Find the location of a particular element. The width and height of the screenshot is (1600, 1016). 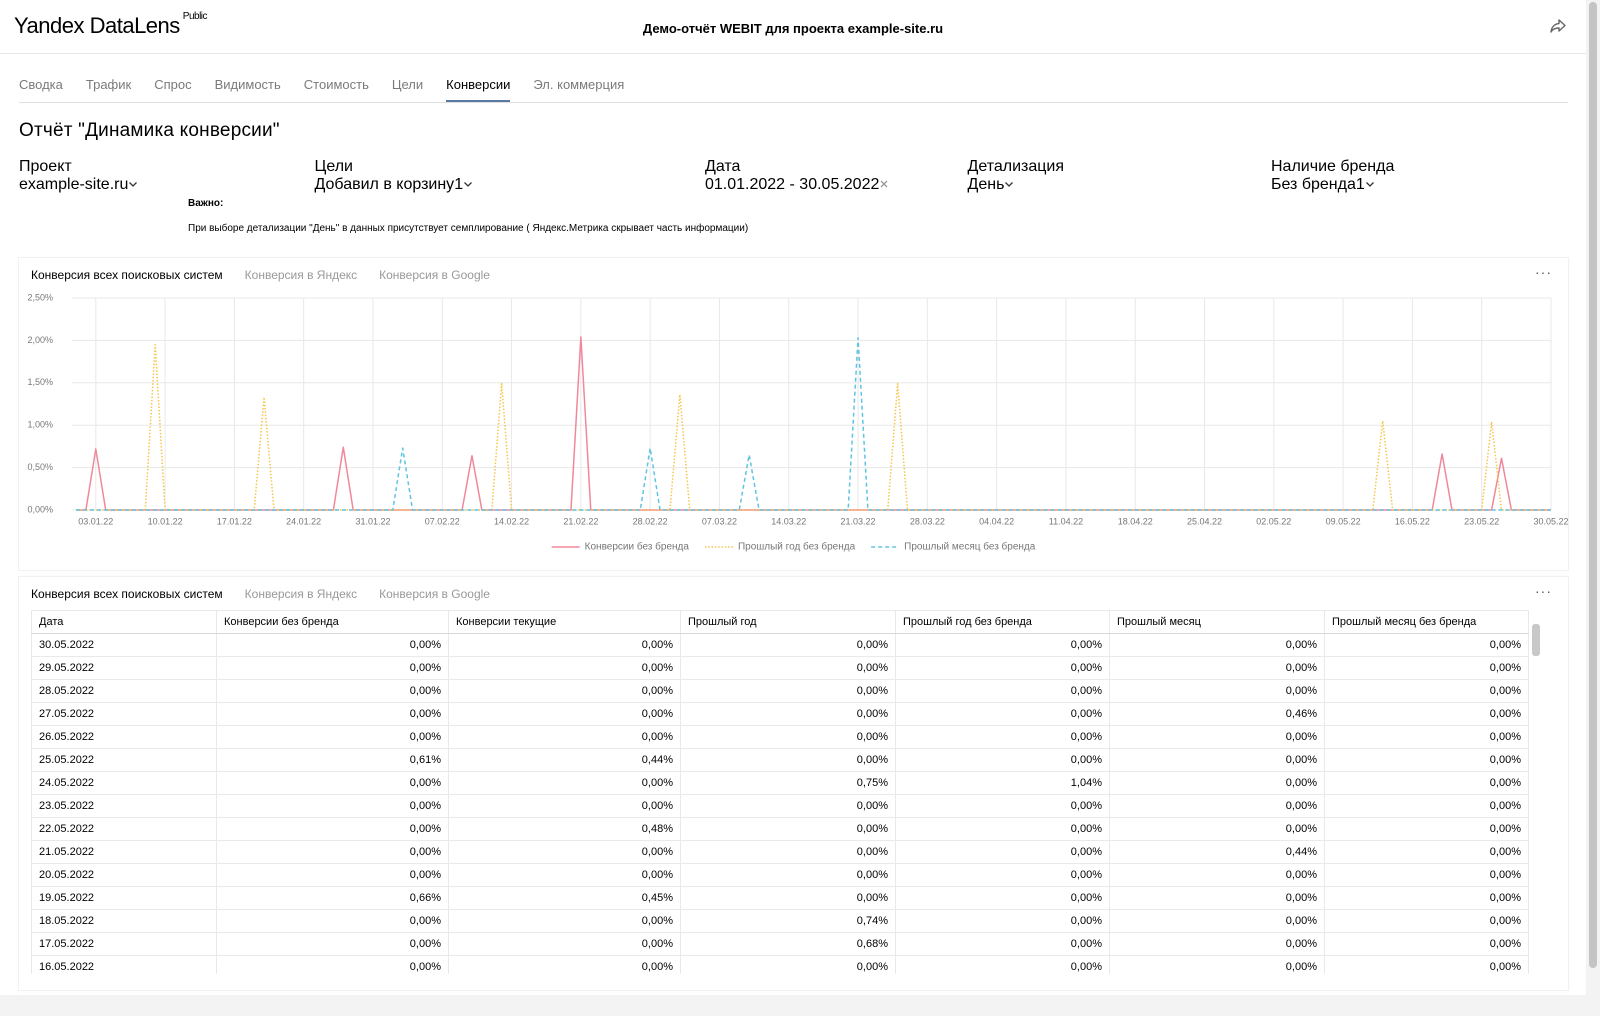

report-title: Отчёт "Динамика конверсии" is located at coordinates (149, 130).